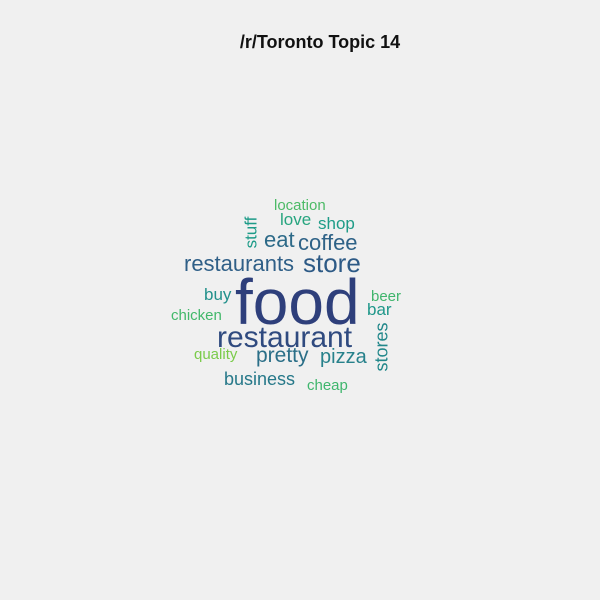  What do you see at coordinates (379, 309) in the screenshot?
I see `word-bar: bar` at bounding box center [379, 309].